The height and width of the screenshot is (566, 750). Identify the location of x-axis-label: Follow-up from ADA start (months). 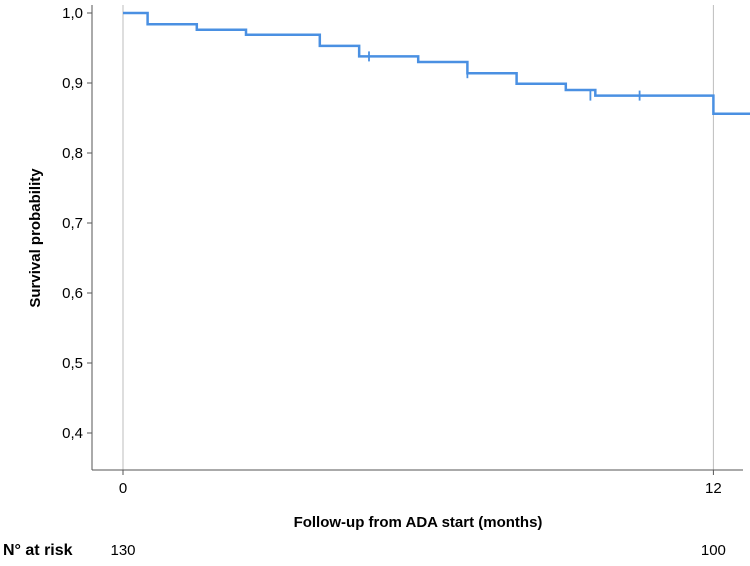
(418, 522).